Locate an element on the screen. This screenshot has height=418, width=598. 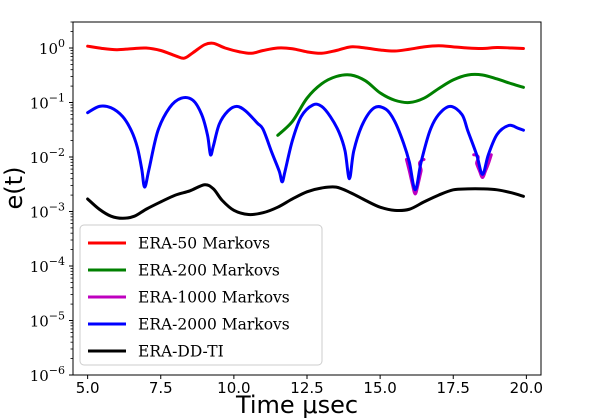
legend-box is located at coordinates (201, 295).